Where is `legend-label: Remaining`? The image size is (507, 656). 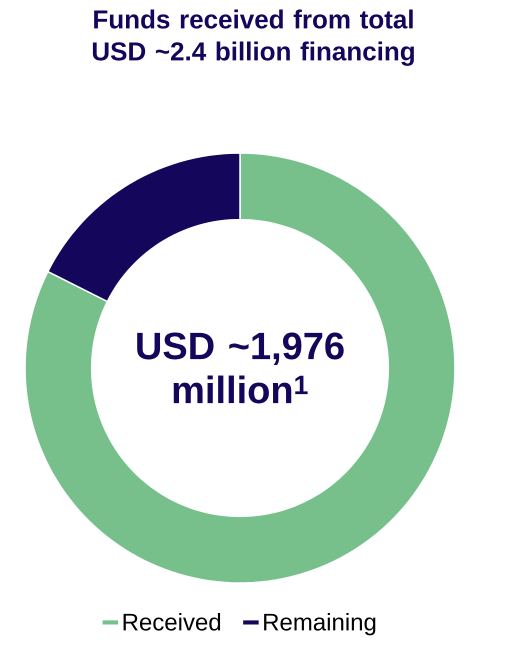 legend-label: Remaining is located at coordinates (320, 624).